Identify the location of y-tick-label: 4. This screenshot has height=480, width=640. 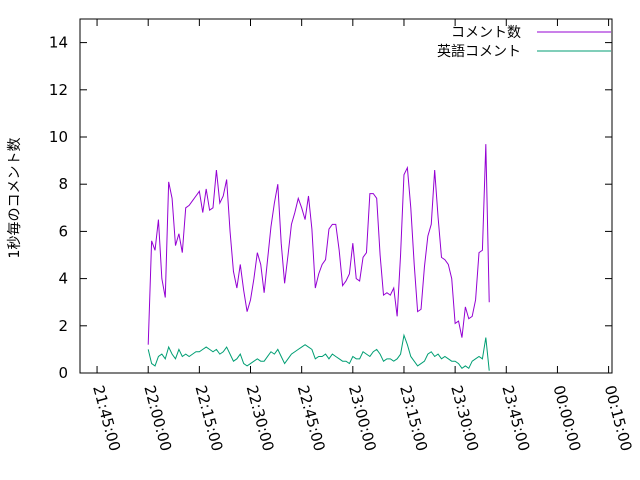
(63, 279).